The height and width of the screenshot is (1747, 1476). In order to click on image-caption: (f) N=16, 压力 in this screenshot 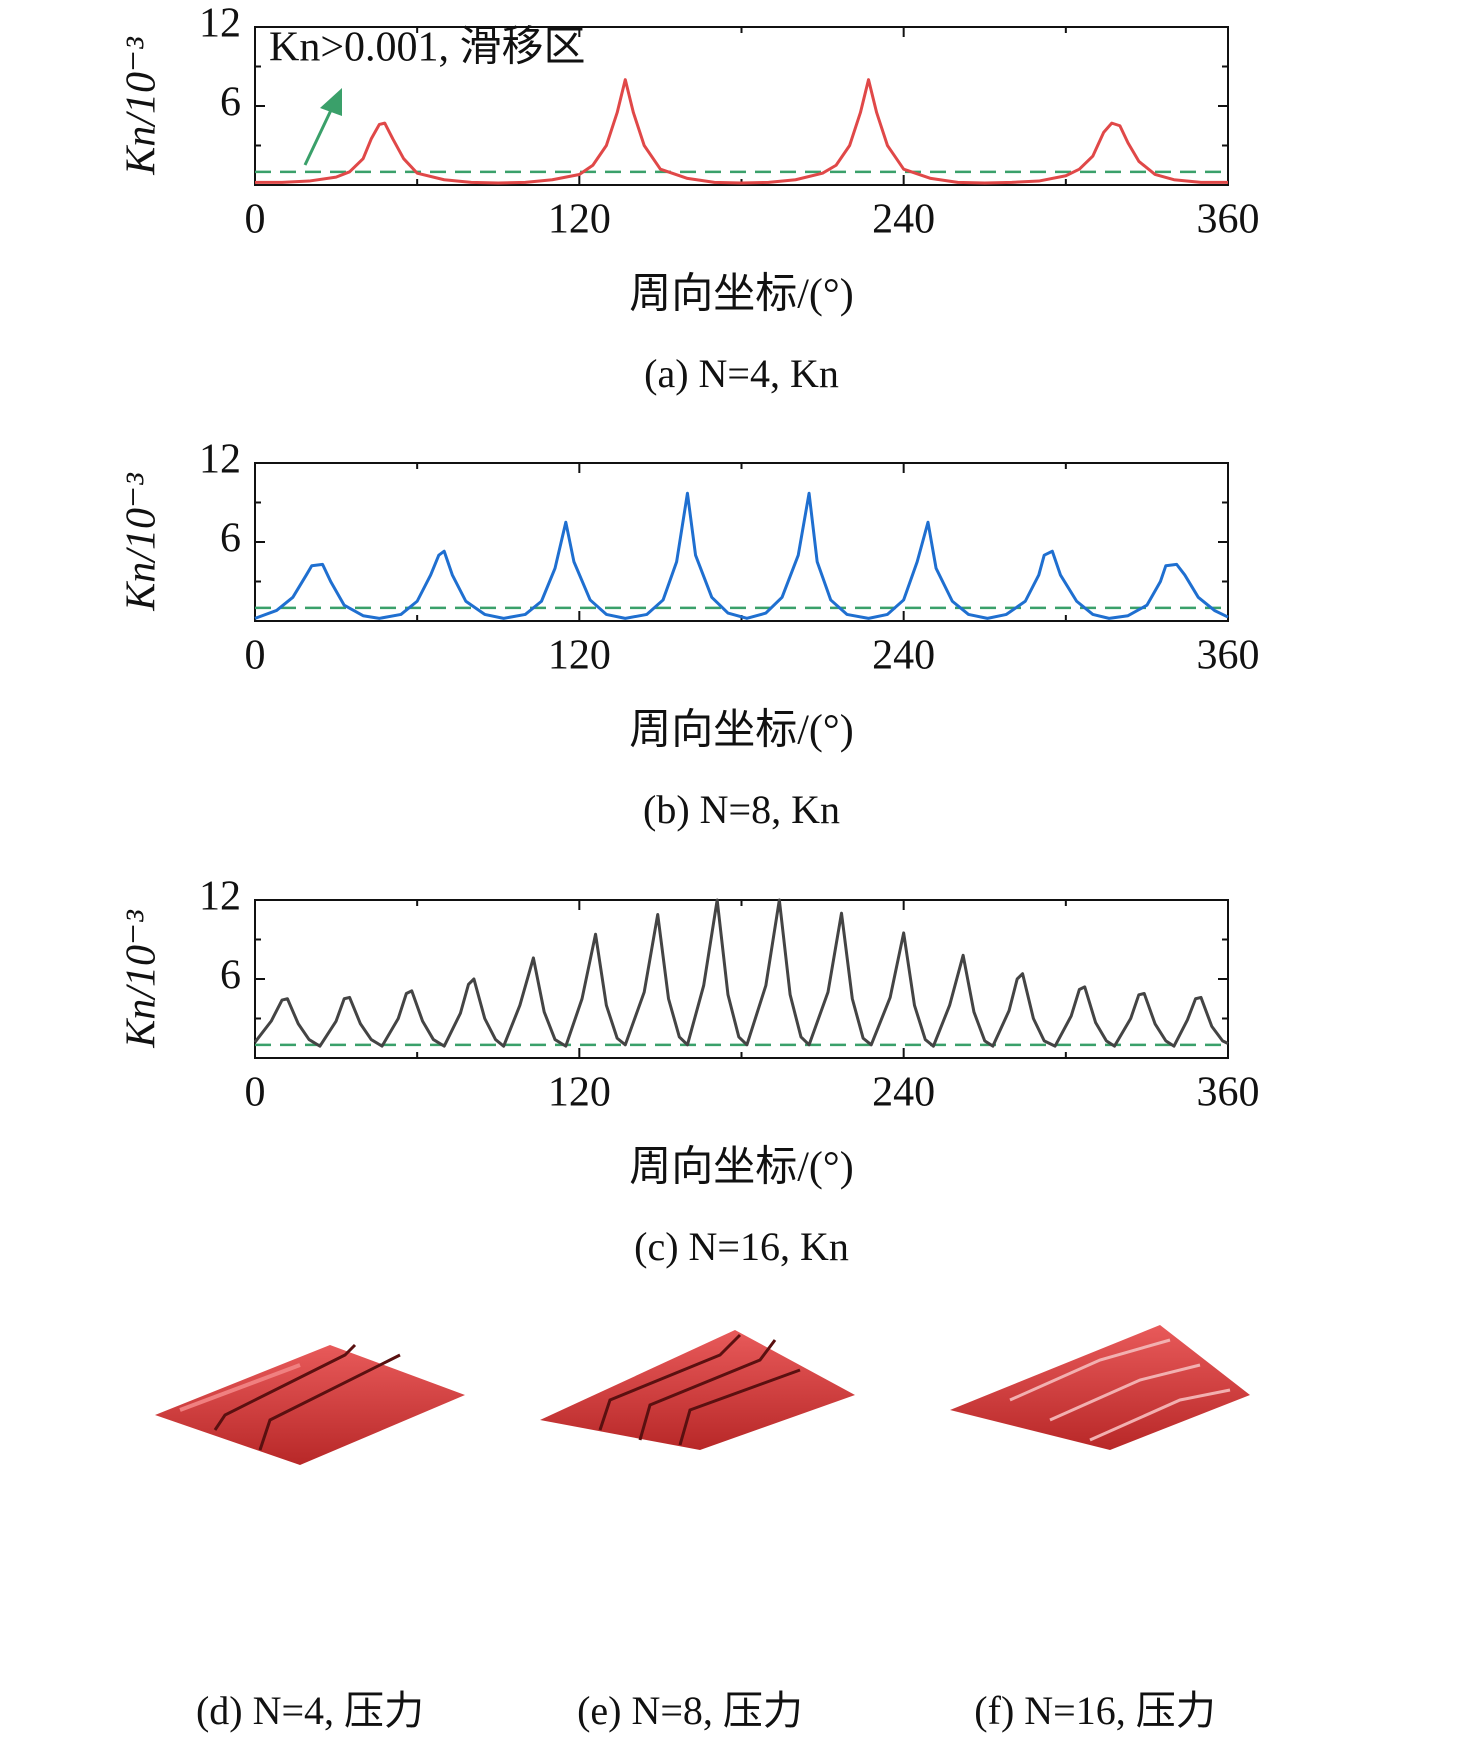, I will do `click(1094, 1710)`.